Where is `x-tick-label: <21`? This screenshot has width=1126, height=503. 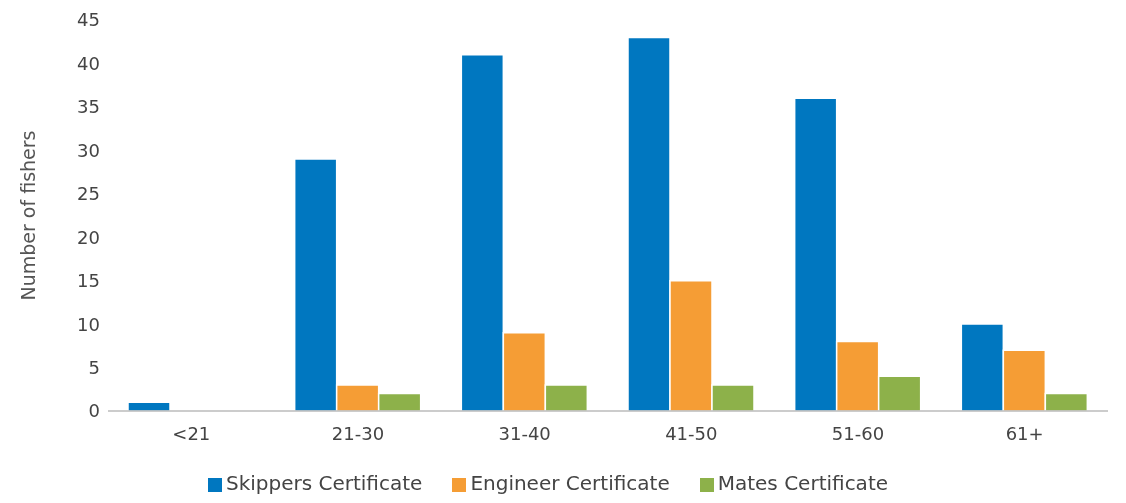 x-tick-label: <21 is located at coordinates (191, 433).